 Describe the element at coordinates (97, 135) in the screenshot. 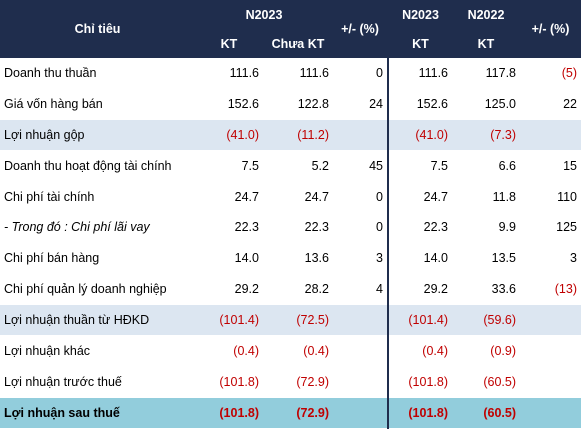

I see `row-label: Lợi nhuận gộp` at that location.